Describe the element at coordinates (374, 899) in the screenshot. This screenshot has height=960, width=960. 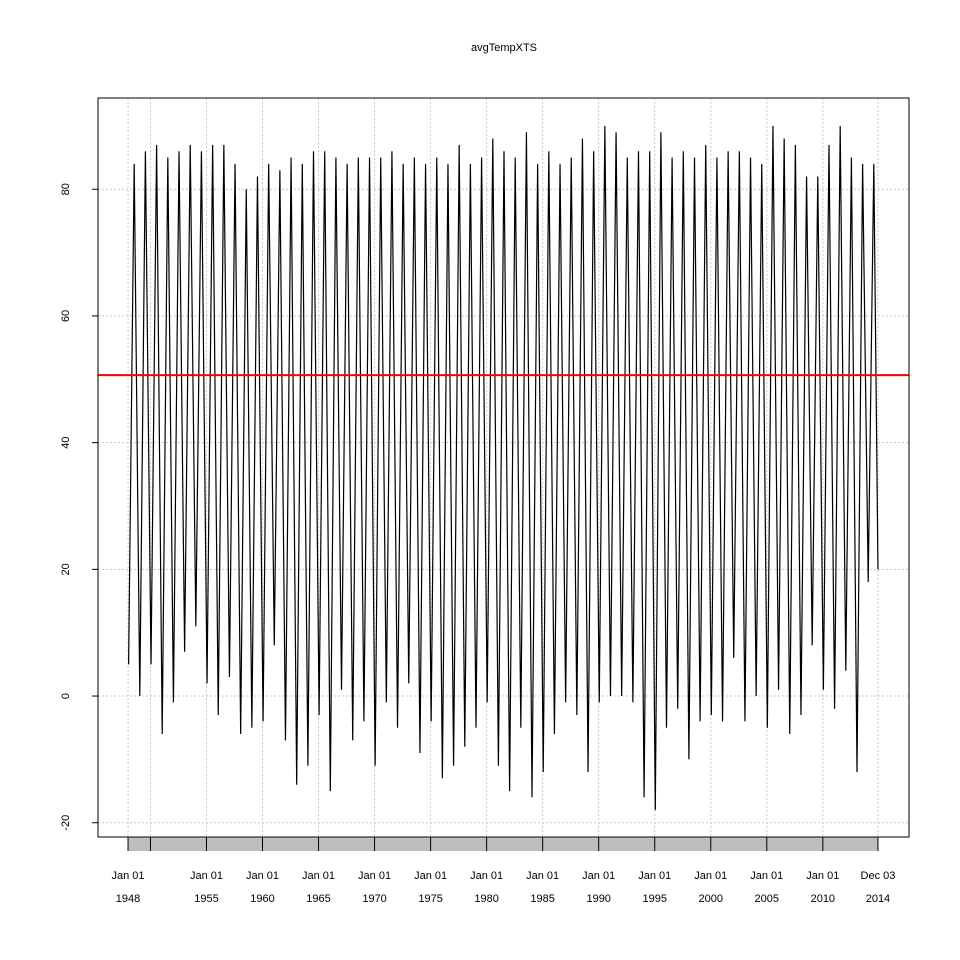
I see `x-tick-label: 1970` at that location.